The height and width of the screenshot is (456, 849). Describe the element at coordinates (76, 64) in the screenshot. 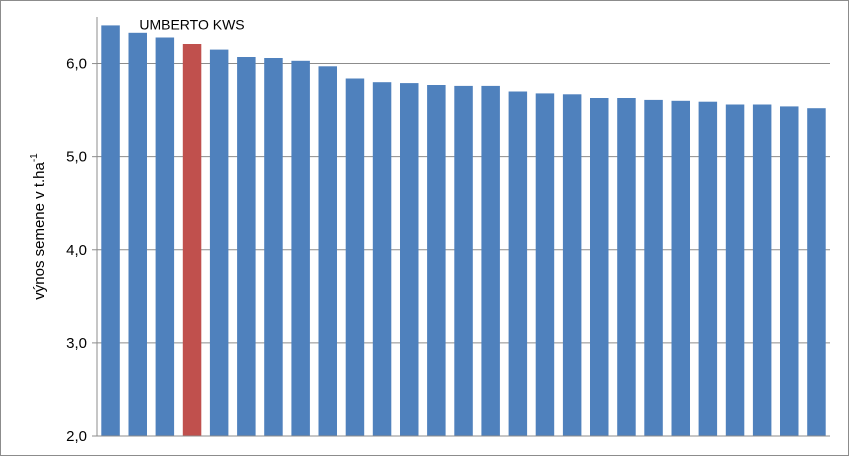

I see `y-tick-label: 6,0` at that location.